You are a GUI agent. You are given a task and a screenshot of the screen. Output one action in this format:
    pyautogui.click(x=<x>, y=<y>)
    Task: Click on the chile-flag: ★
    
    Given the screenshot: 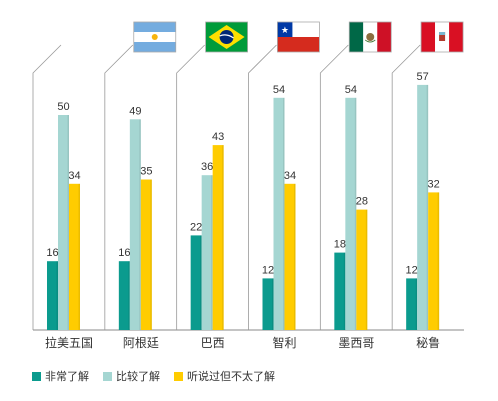 What is the action you would take?
    pyautogui.click(x=298, y=37)
    